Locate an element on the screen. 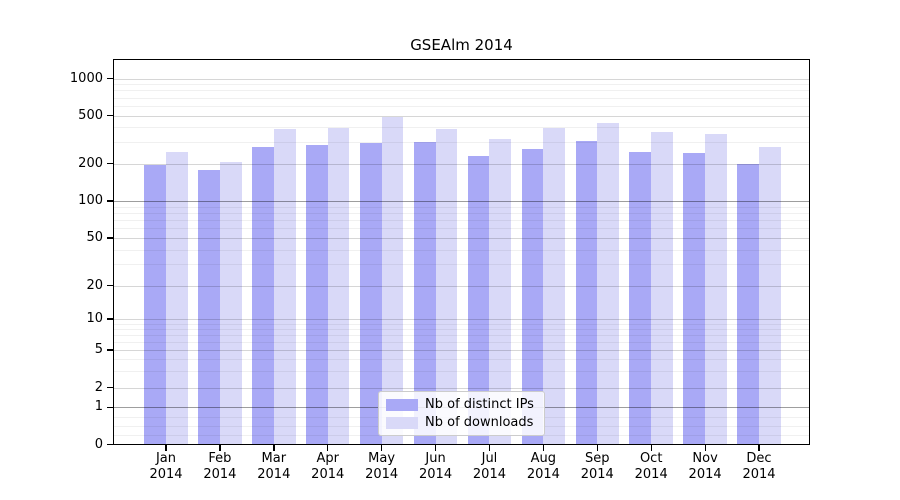 This screenshot has width=900, height=500. bar-nb-of-distinct-ips-sep-2014 is located at coordinates (586, 293).